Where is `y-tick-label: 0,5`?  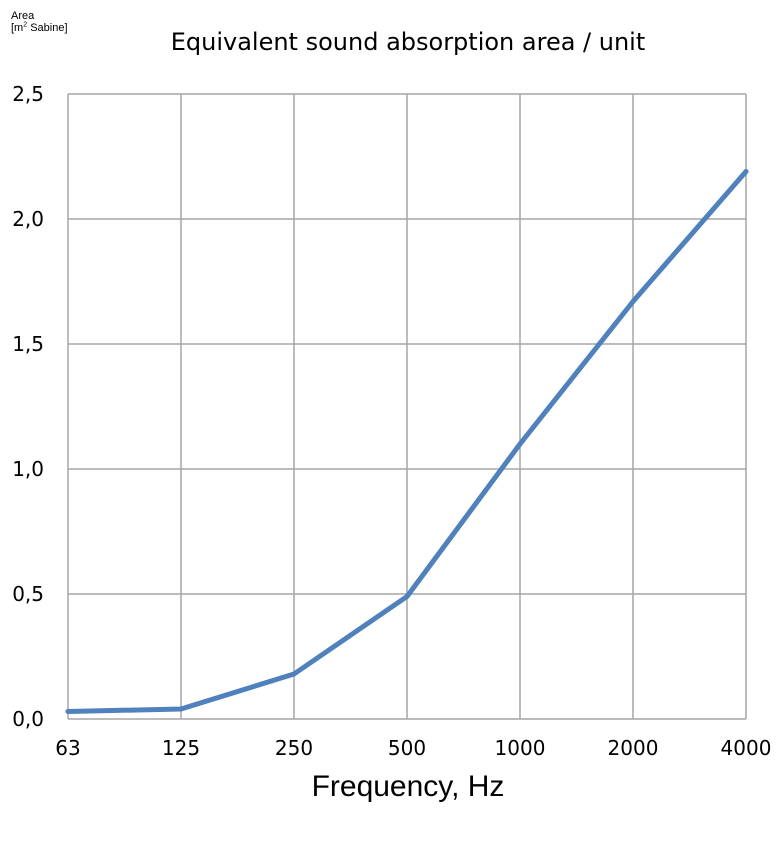
y-tick-label: 0,5 is located at coordinates (28, 594).